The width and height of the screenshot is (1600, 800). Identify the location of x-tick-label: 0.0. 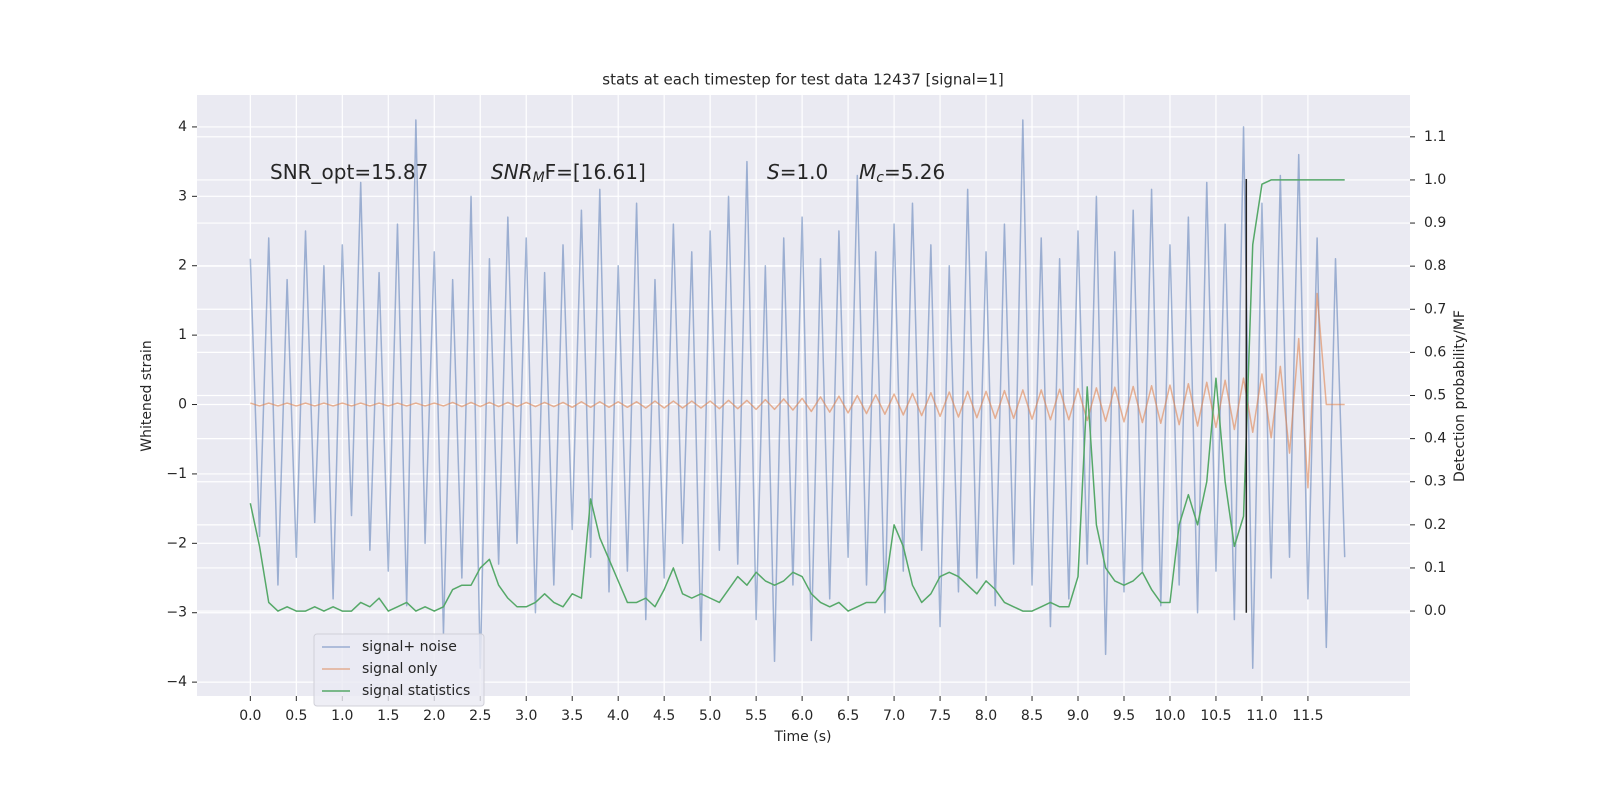
(250, 716).